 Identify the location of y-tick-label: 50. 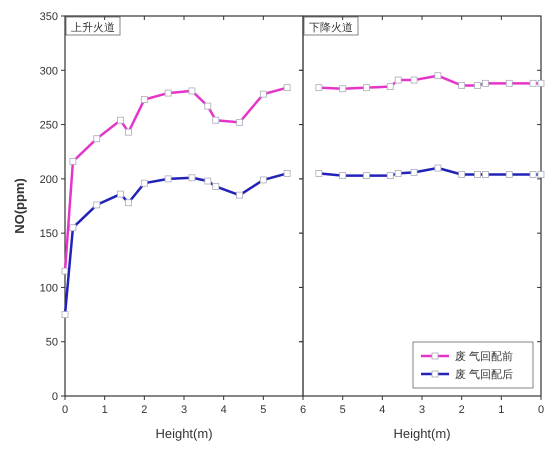
(52, 342).